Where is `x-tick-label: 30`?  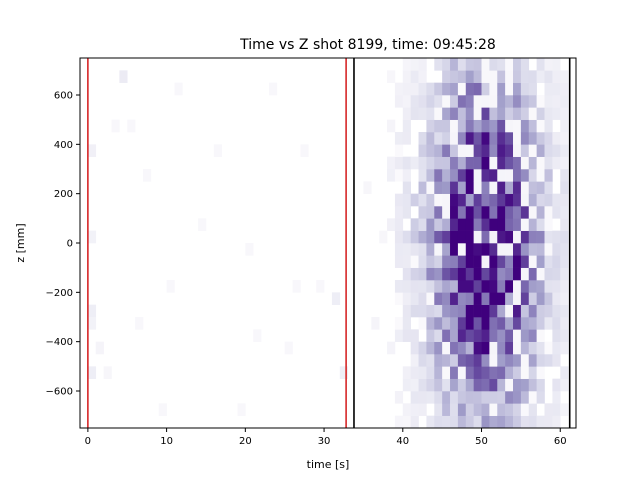 x-tick-label: 30 is located at coordinates (324, 441).